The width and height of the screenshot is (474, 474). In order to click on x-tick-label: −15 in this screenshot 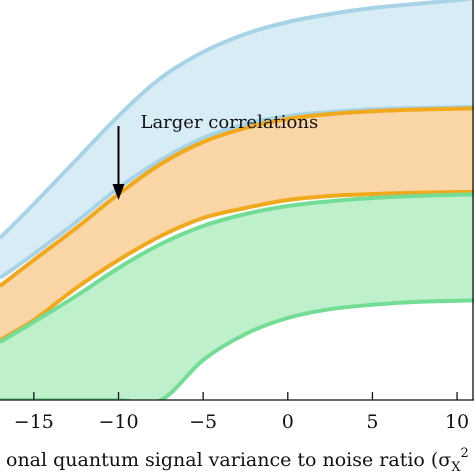, I will do `click(34, 422)`.